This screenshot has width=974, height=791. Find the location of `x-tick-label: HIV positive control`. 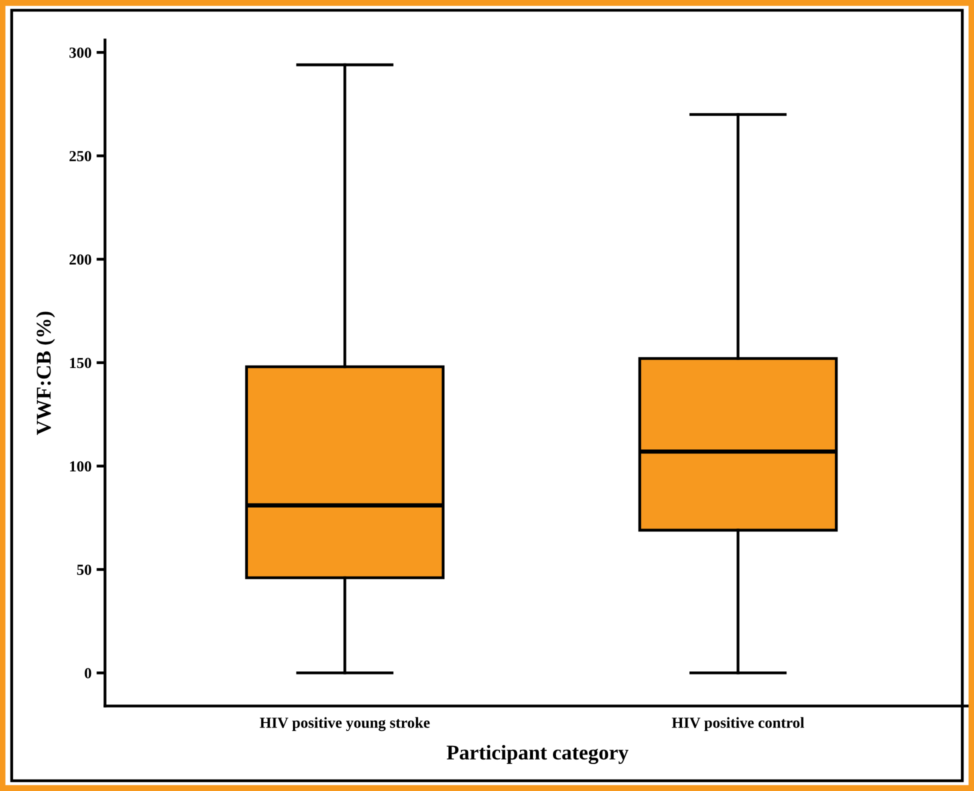

x-tick-label: HIV positive control is located at coordinates (738, 724).